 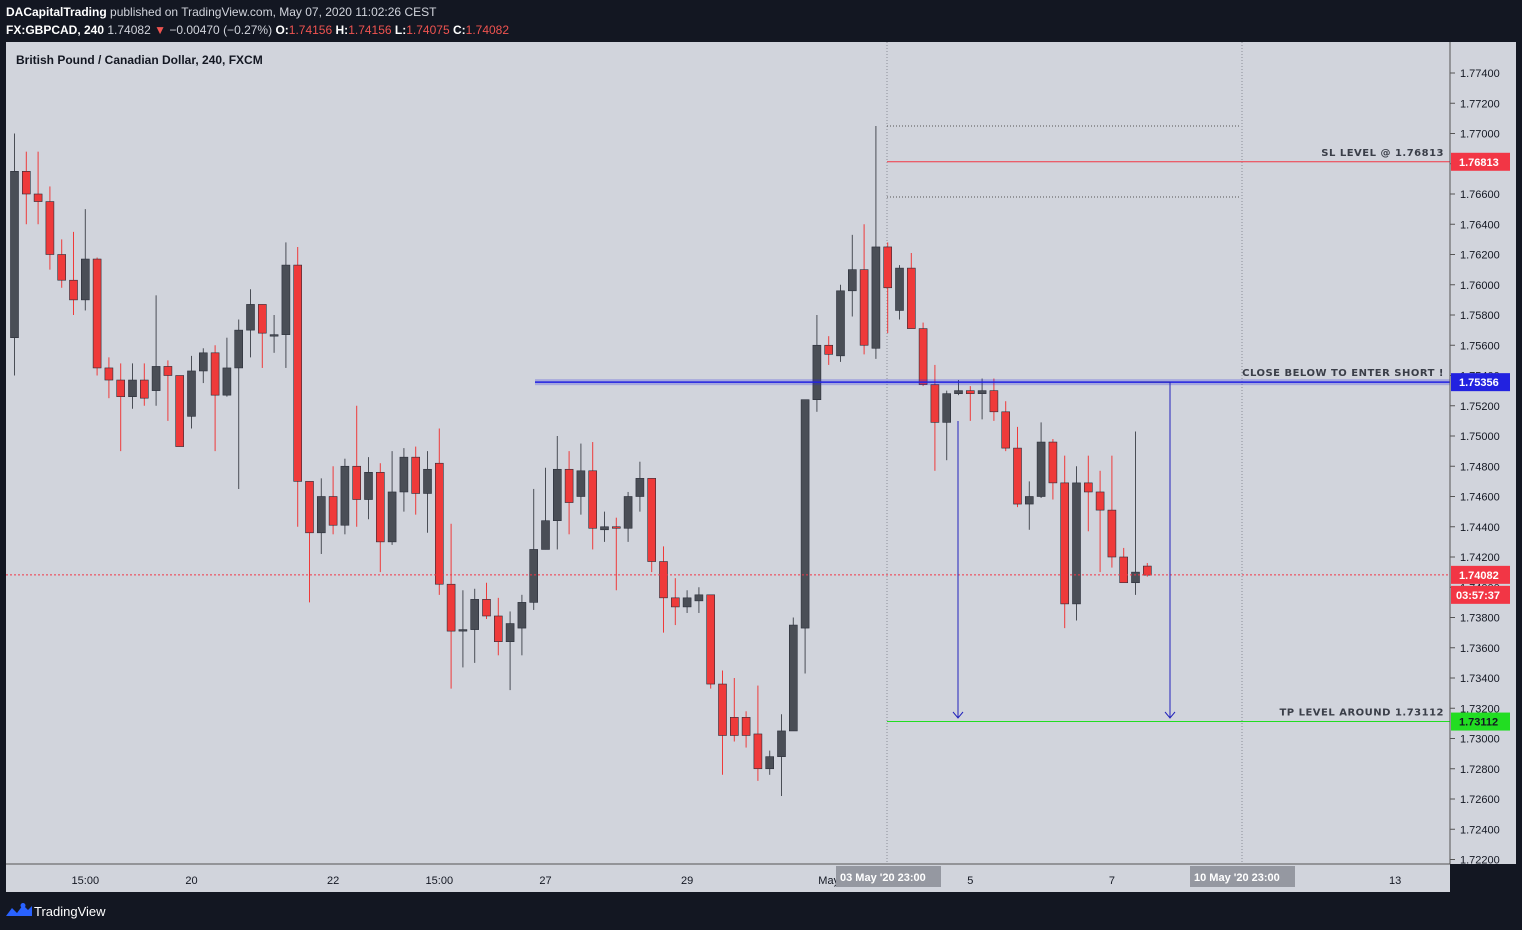 What do you see at coordinates (70, 911) in the screenshot?
I see `tradingview-brand: TradingView` at bounding box center [70, 911].